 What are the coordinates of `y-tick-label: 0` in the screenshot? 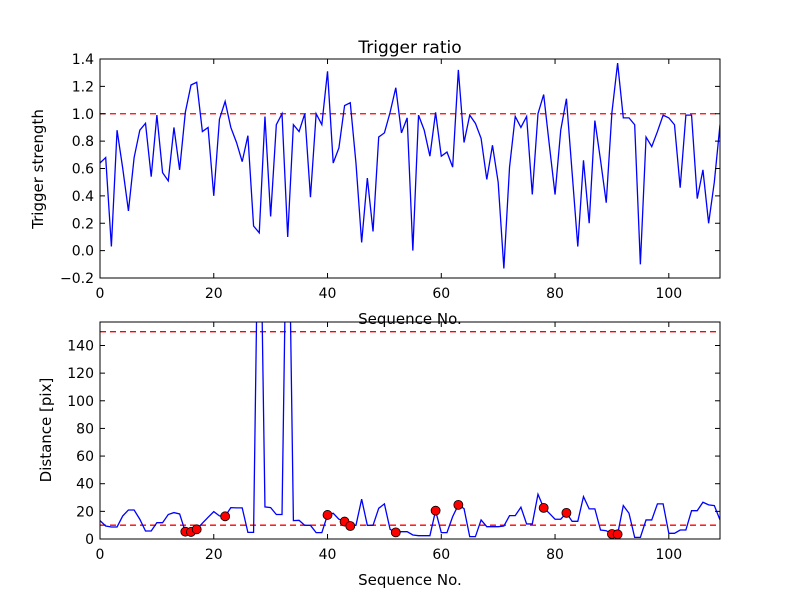 It's located at (89, 540).